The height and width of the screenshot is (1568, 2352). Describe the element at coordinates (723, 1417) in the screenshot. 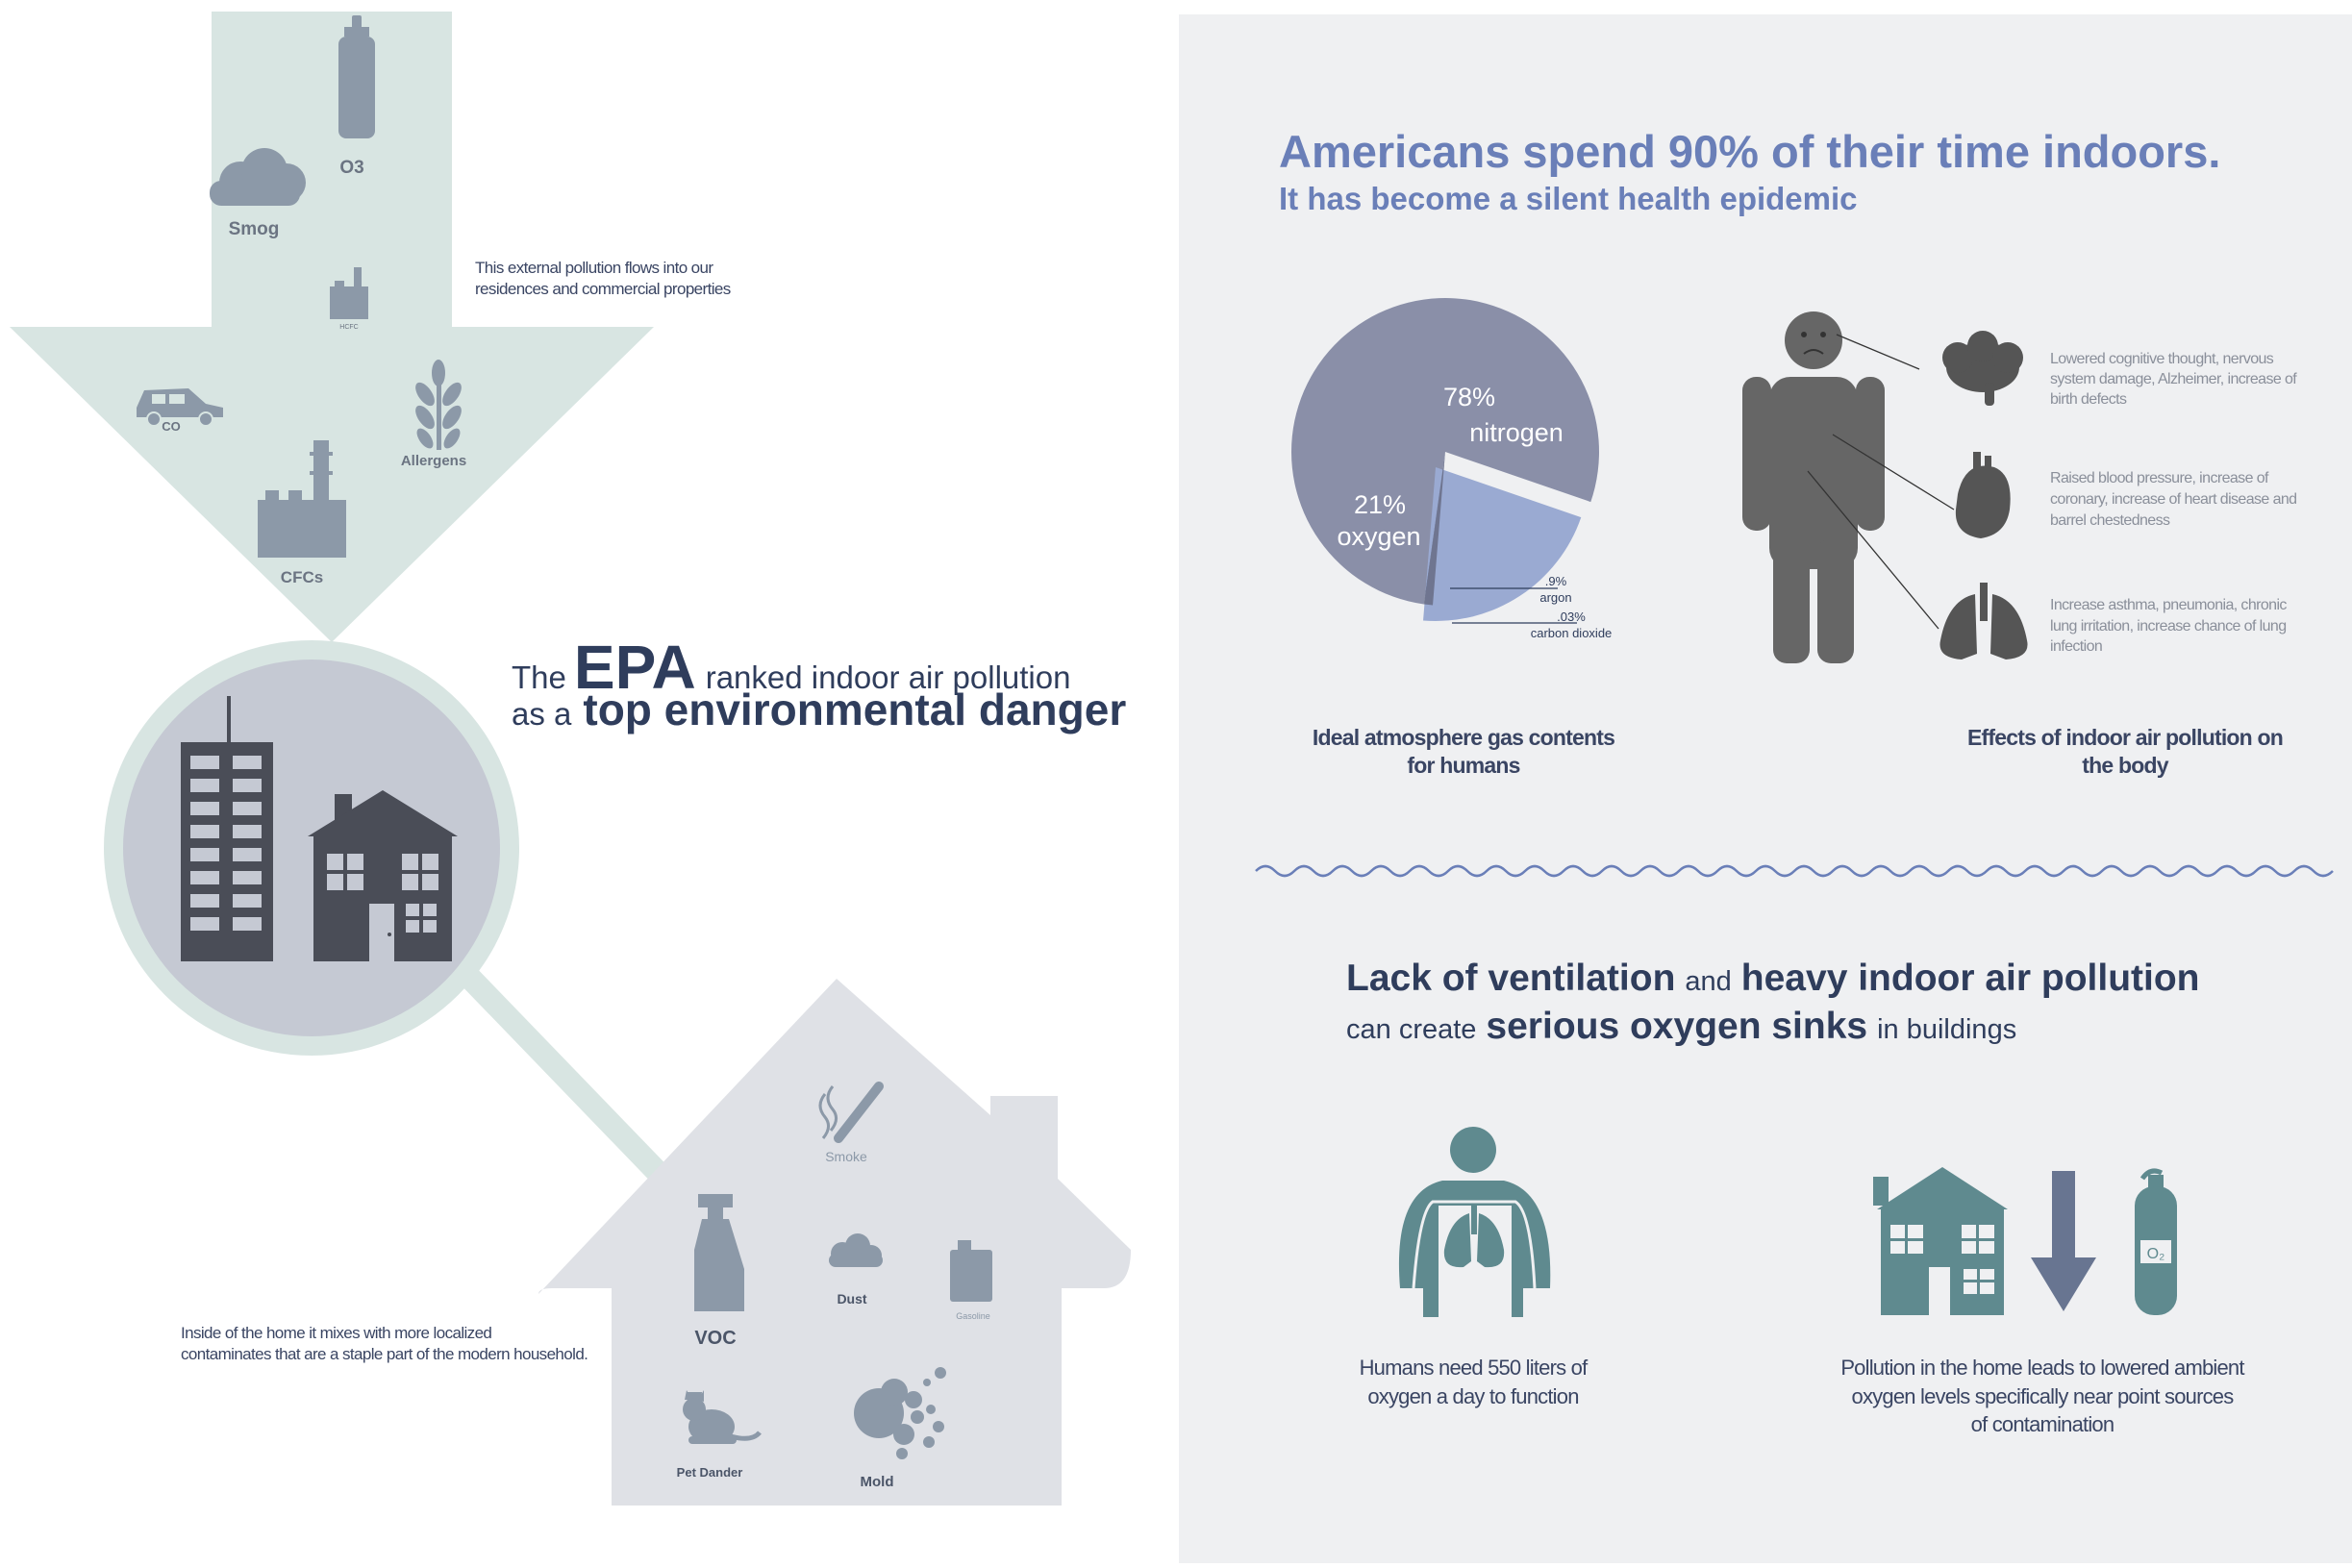

I see `cat-icon` at that location.